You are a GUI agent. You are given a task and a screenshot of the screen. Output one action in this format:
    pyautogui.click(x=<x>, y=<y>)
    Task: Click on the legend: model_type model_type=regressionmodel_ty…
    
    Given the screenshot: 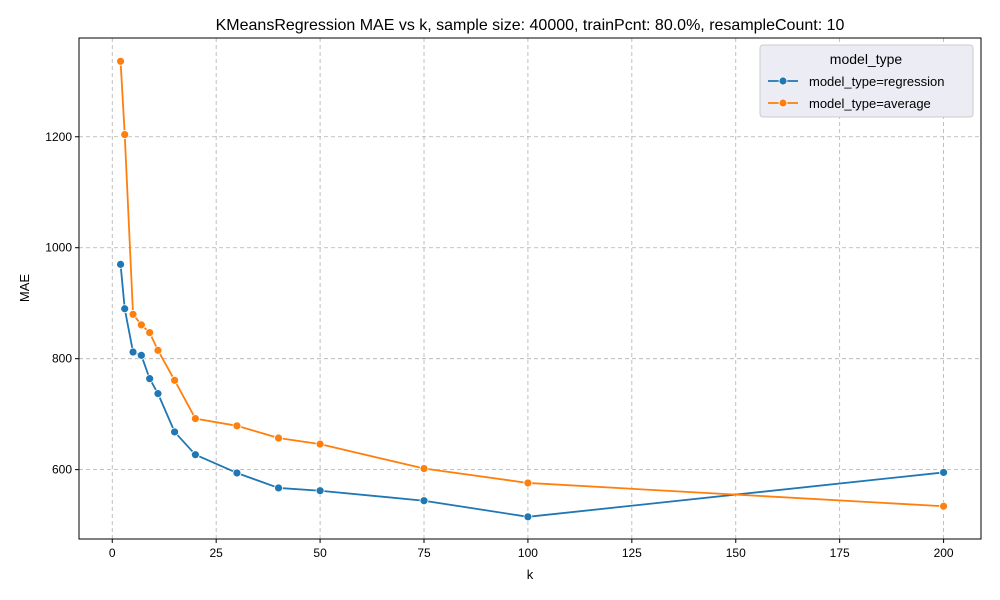 What is the action you would take?
    pyautogui.click(x=866, y=81)
    